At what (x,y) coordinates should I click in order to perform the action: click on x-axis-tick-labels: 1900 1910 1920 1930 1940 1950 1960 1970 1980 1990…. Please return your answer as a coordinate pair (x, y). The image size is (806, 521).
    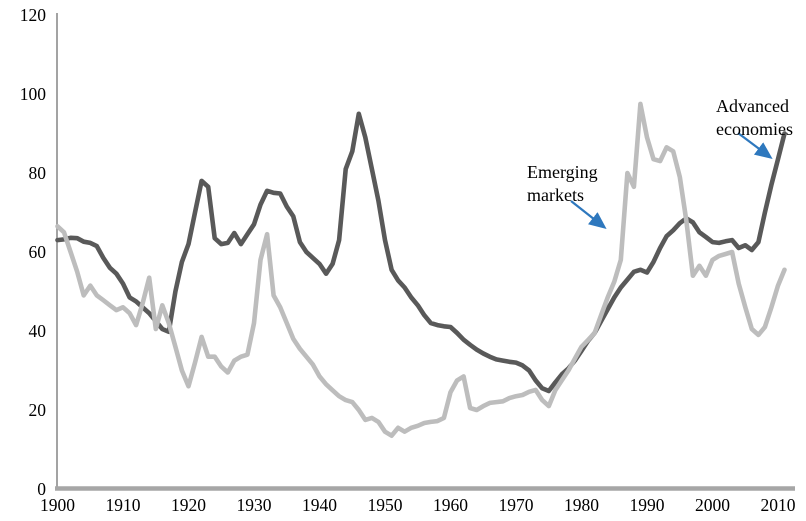
    Looking at the image, I should click on (418, 505).